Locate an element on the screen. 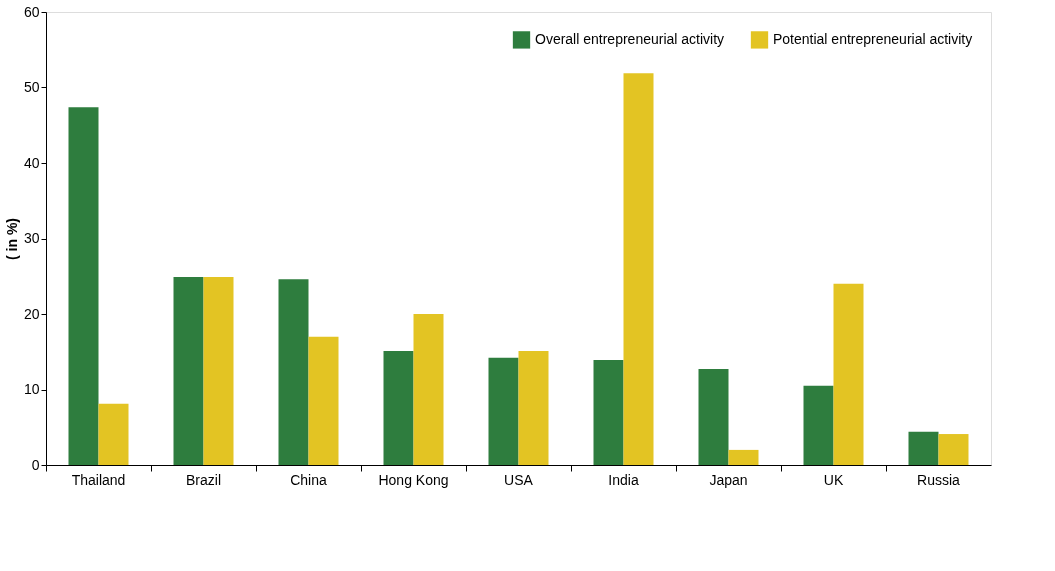 The height and width of the screenshot is (571, 1055). x-tick-label: Brazil is located at coordinates (203, 479).